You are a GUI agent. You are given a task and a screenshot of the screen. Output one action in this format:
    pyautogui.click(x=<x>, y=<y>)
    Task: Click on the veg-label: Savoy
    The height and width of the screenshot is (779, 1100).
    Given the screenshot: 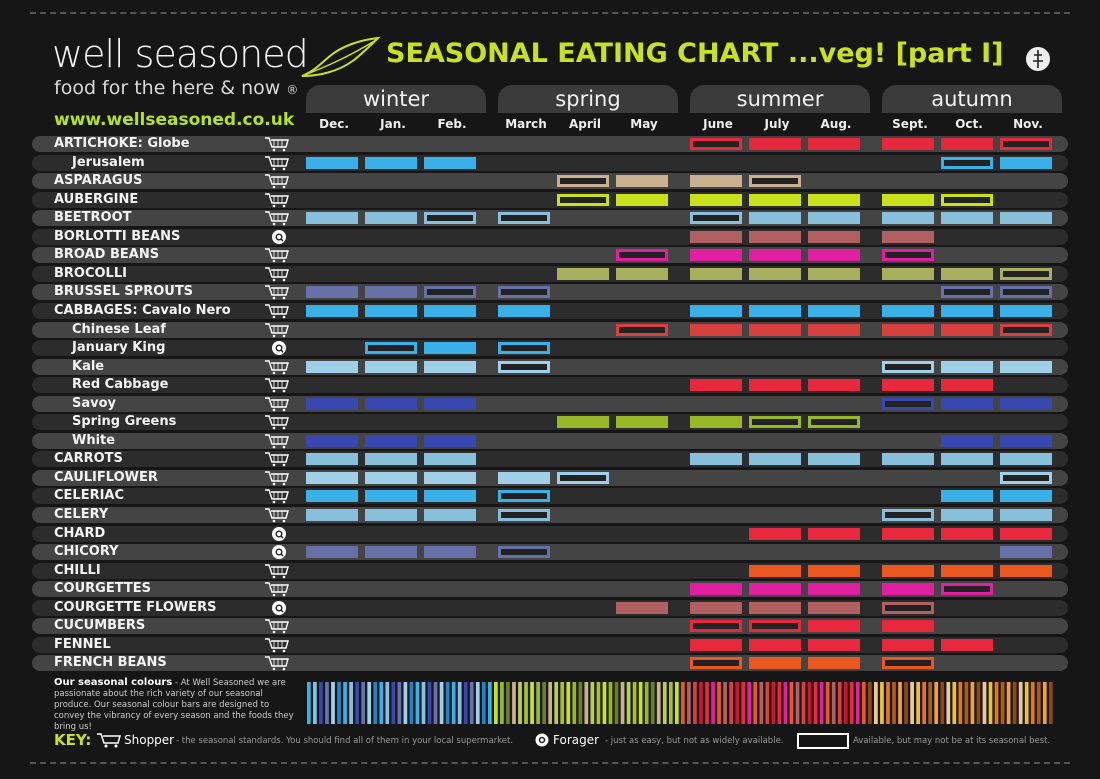 What is the action you would take?
    pyautogui.click(x=94, y=403)
    